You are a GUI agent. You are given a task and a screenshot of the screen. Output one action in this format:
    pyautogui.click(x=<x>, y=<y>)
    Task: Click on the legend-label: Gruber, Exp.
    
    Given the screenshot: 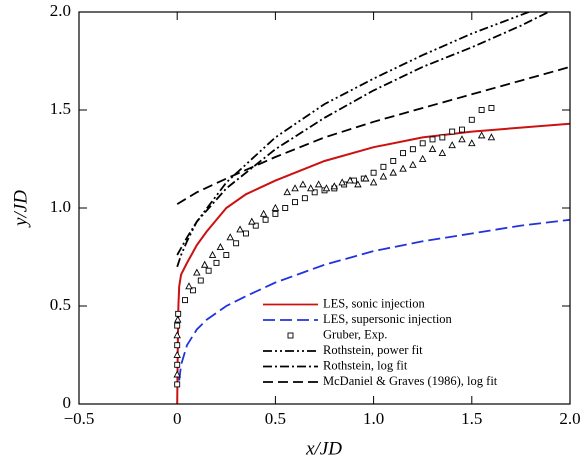 What is the action you would take?
    pyautogui.click(x=355, y=334)
    